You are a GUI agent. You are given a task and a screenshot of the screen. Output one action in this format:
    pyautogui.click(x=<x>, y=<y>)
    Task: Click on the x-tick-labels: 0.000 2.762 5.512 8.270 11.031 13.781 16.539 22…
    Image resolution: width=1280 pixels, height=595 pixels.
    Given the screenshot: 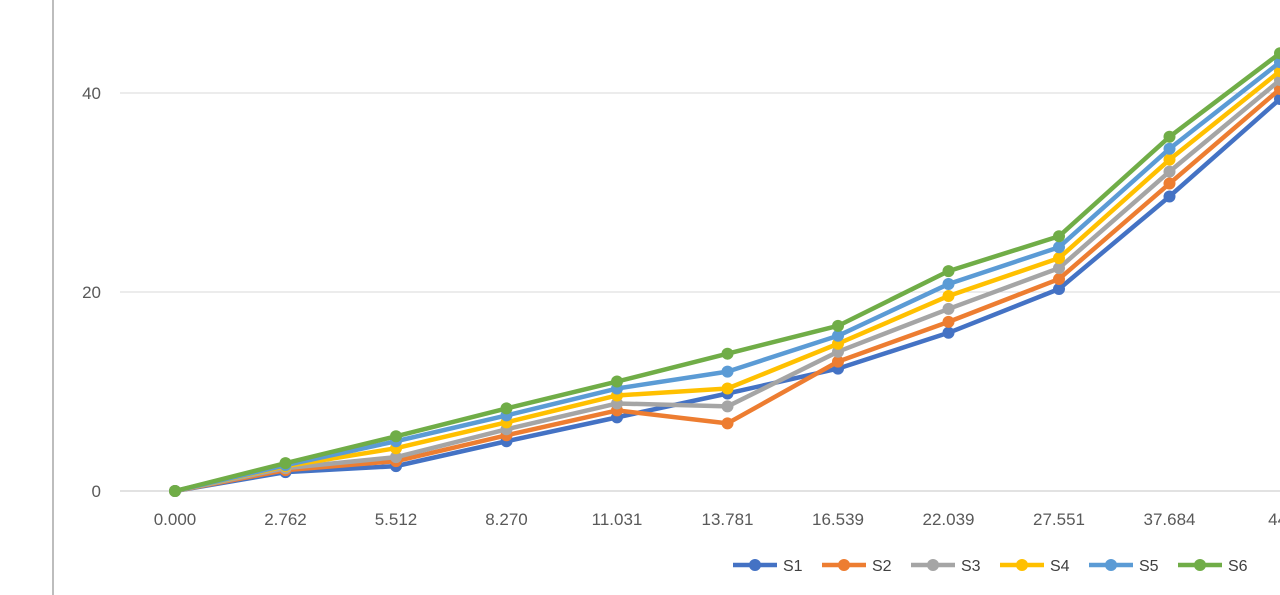 What is the action you would take?
    pyautogui.click(x=717, y=519)
    